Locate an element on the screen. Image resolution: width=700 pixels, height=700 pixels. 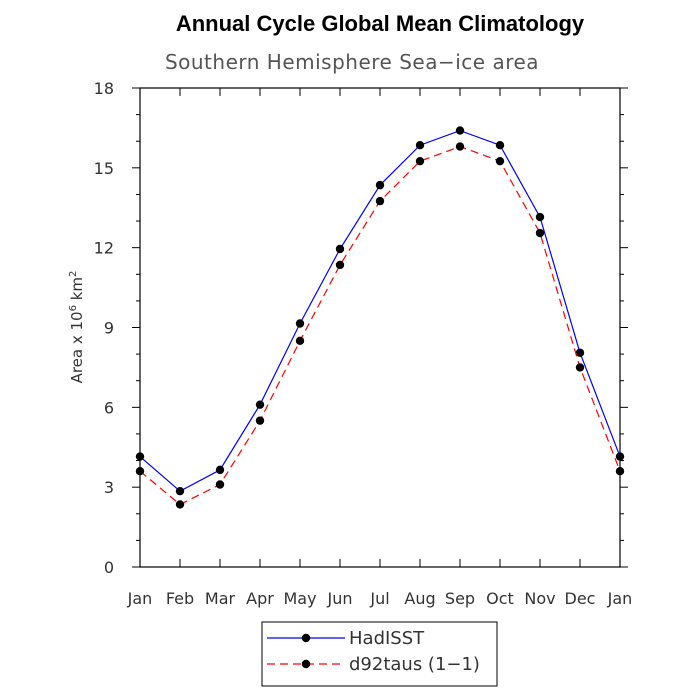
x-tick-label: May is located at coordinates (299, 598).